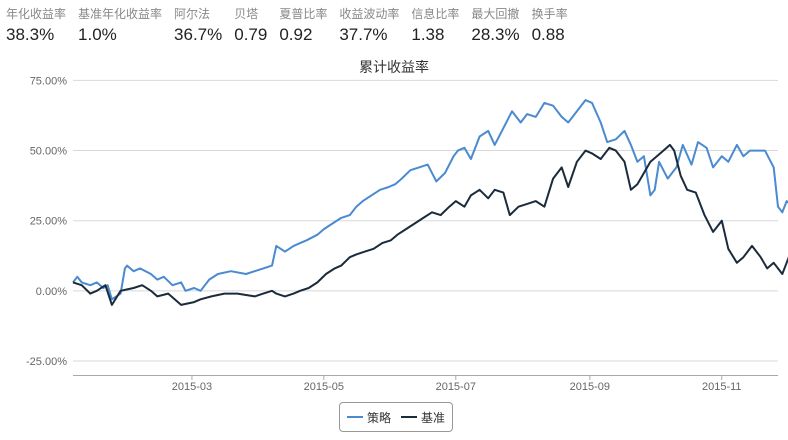  I want to click on stat-value: 0.92, so click(296, 34).